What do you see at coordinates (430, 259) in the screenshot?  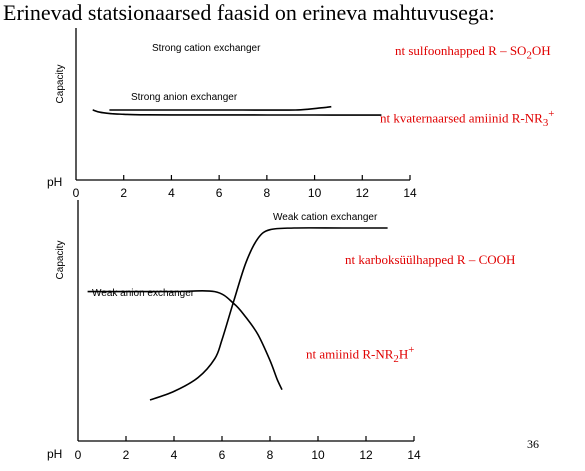 I see `note-carboxylic-acids: nt karboksüülhapped R – COOH` at bounding box center [430, 259].